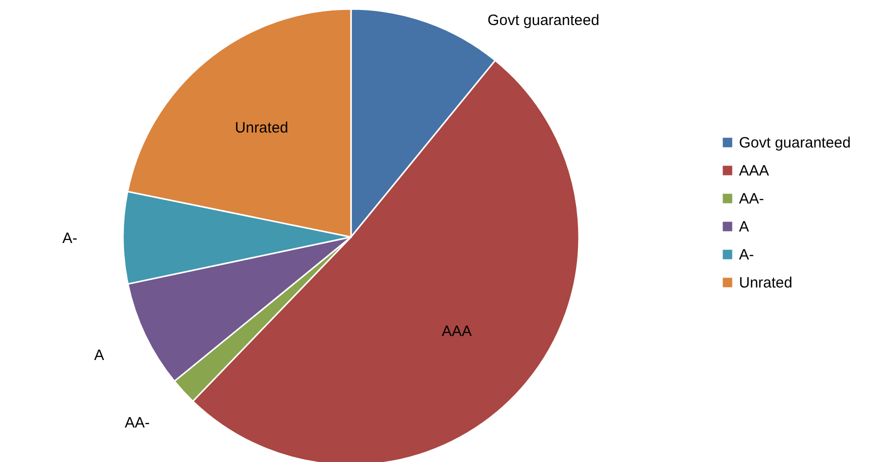  What do you see at coordinates (544, 20) in the screenshot?
I see `slice-label: Govt guaranteed` at bounding box center [544, 20].